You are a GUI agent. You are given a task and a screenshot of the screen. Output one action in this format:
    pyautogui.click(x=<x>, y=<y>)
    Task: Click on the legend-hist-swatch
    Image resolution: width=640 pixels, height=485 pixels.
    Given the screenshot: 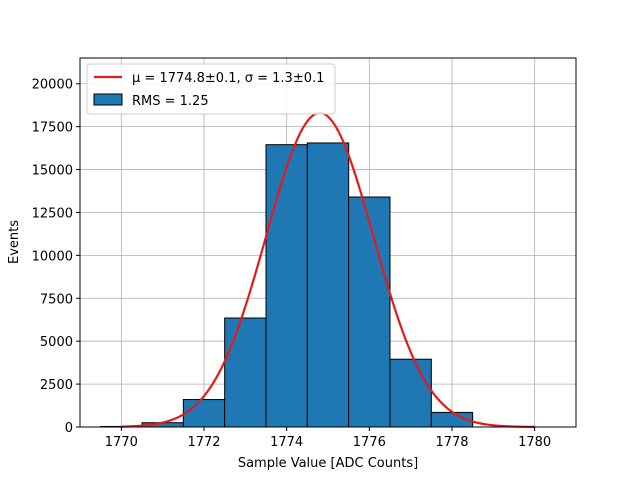 What is the action you would take?
    pyautogui.click(x=108, y=99)
    